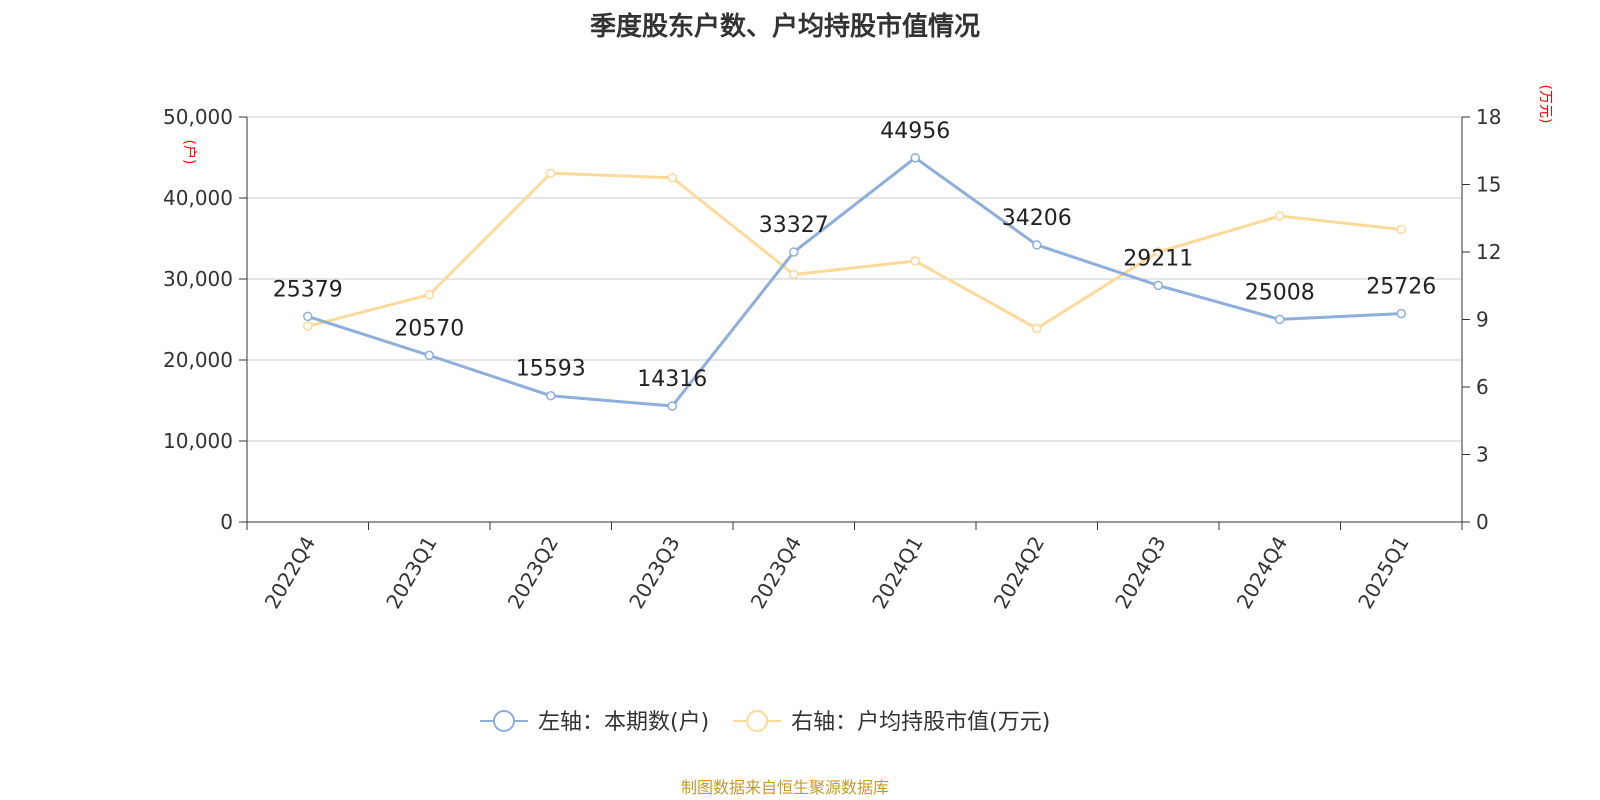 The width and height of the screenshot is (1600, 800). I want to click on left-axis-tick-label: 50,000, so click(198, 117).